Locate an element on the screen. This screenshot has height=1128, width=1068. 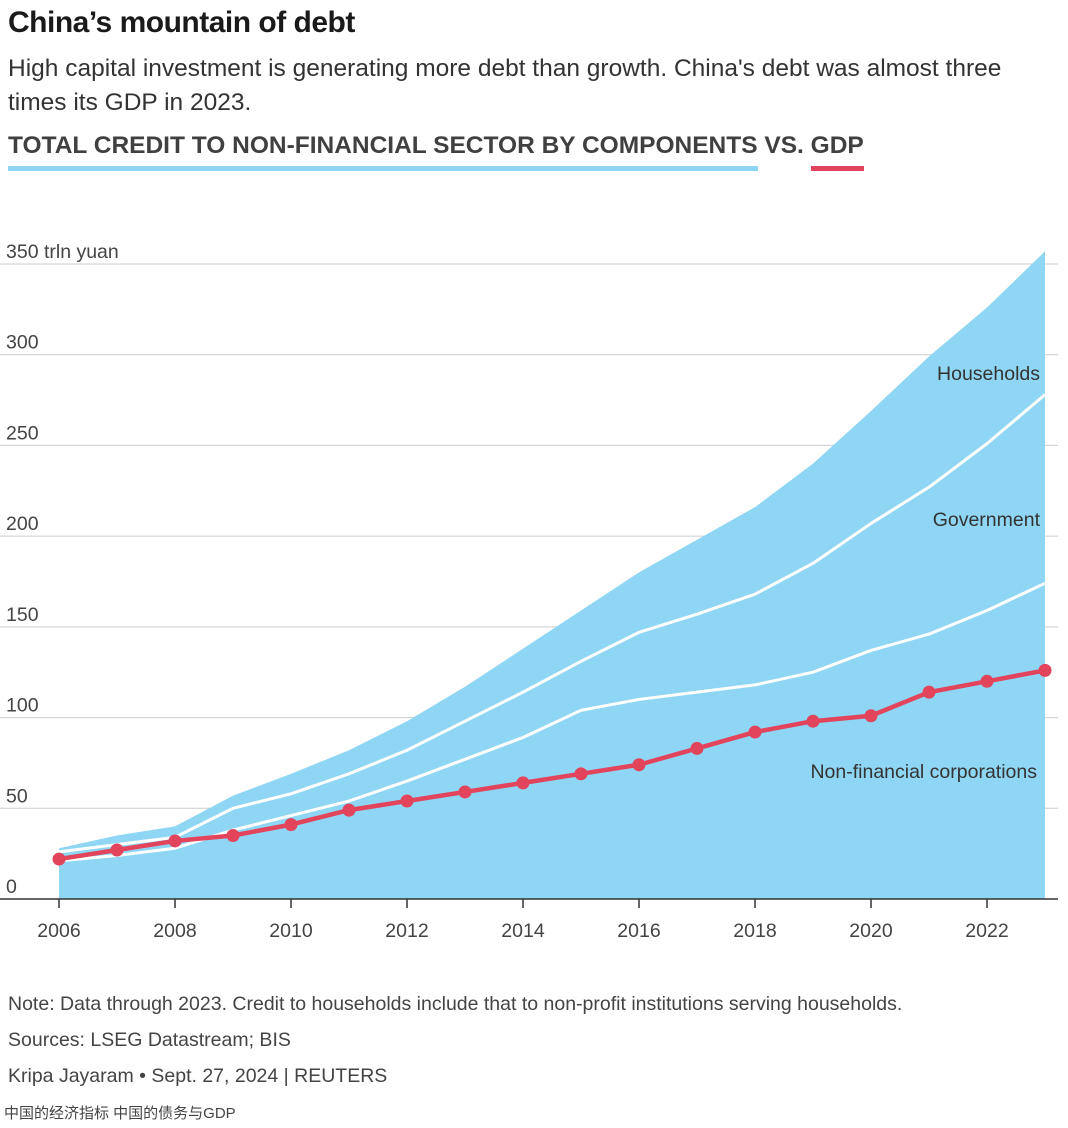
gdp-point-2017 is located at coordinates (697, 748).